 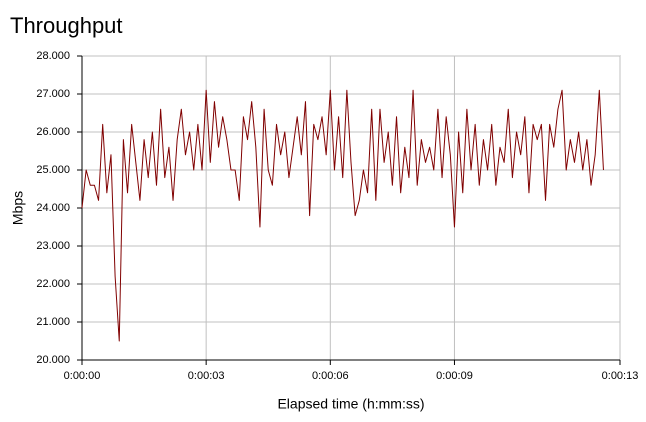 I want to click on y-tick-label: 24.000, so click(x=53, y=208).